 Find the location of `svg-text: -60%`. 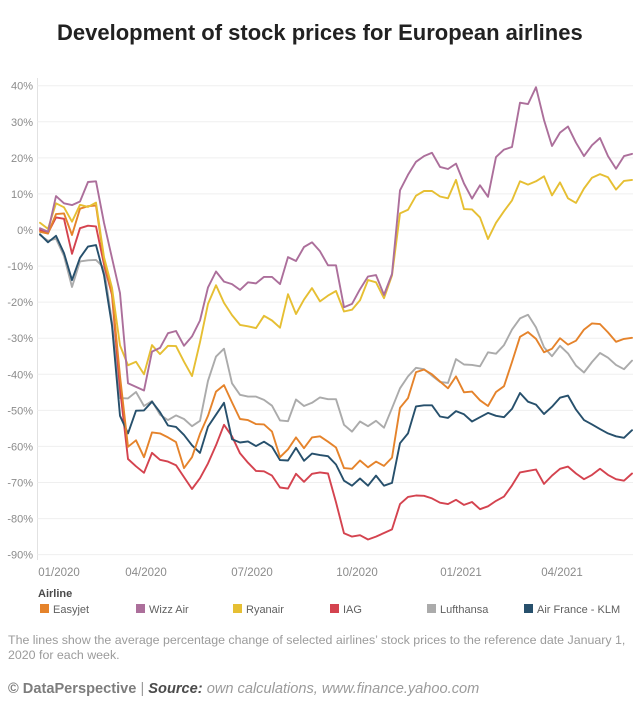

svg-text: -60% is located at coordinates (20, 447).